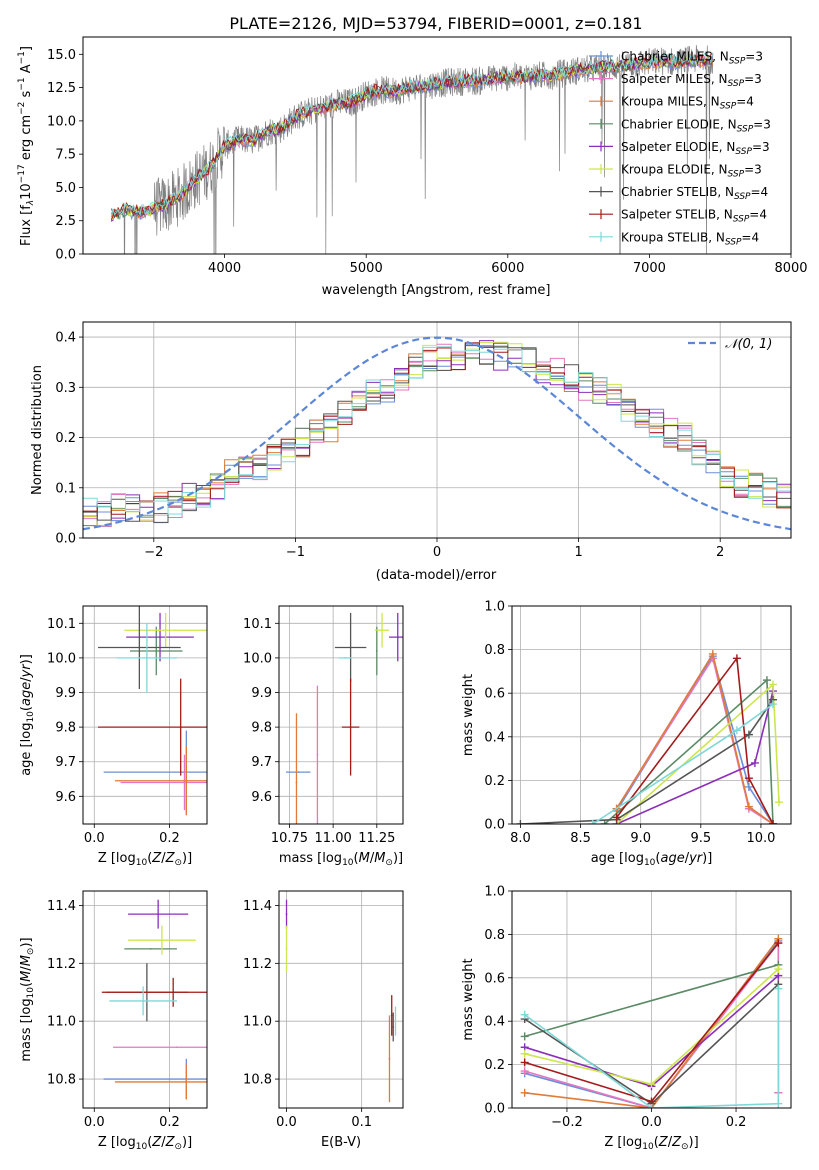  I want to click on y-tick-label: 0.1, so click(65, 488).